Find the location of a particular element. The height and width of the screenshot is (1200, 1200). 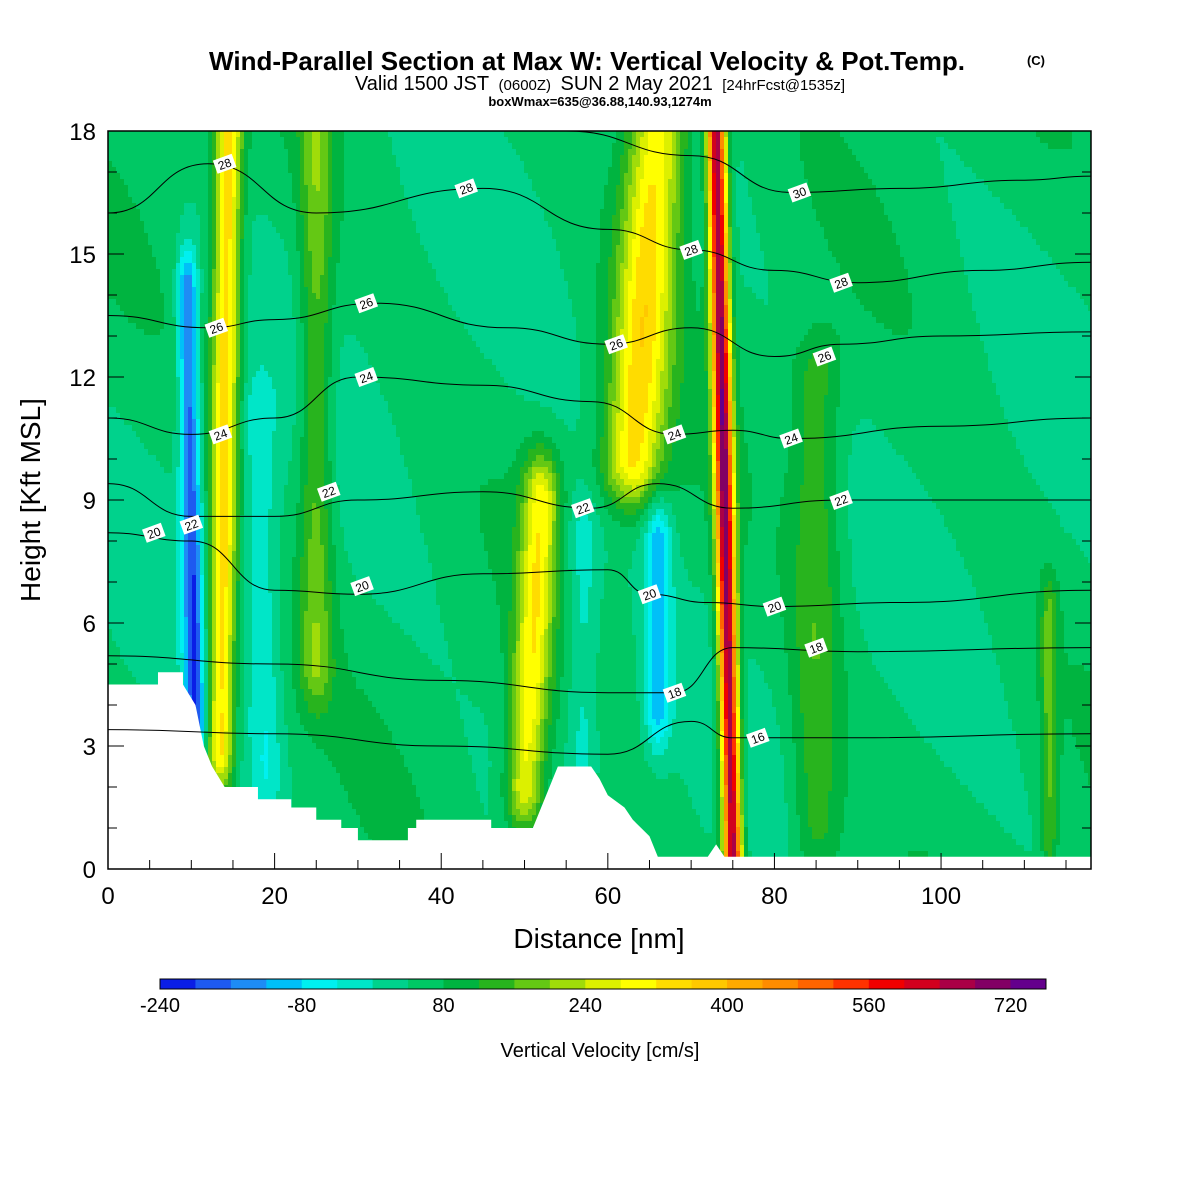

forecast-info: [24hrFcst@1535z] is located at coordinates (783, 85).